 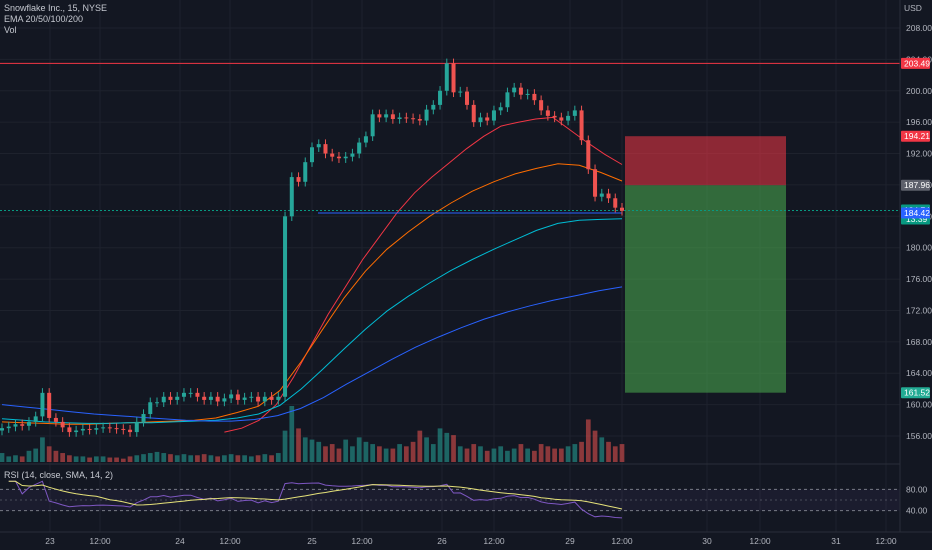 I want to click on svg-text: 13:39, so click(x=917, y=219).